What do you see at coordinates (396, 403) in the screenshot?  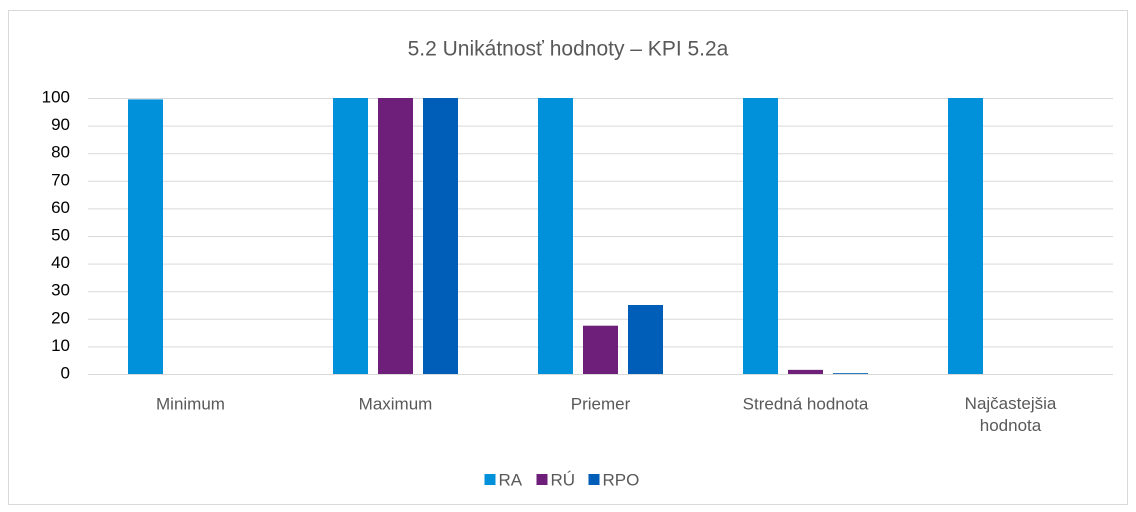 I see `x-tick-label: Maximum` at bounding box center [396, 403].